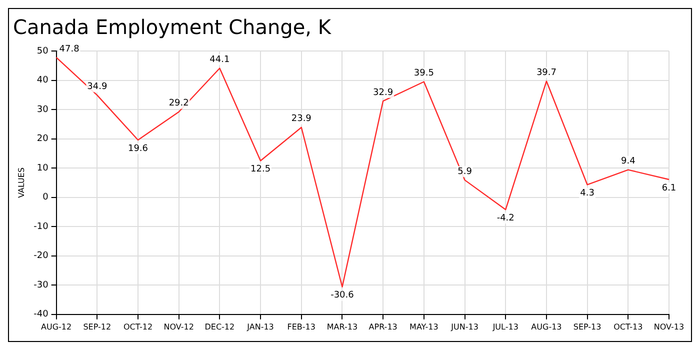 This screenshot has height=350, width=700. What do you see at coordinates (41, 285) in the screenshot?
I see `y-tick-label: -30` at bounding box center [41, 285].